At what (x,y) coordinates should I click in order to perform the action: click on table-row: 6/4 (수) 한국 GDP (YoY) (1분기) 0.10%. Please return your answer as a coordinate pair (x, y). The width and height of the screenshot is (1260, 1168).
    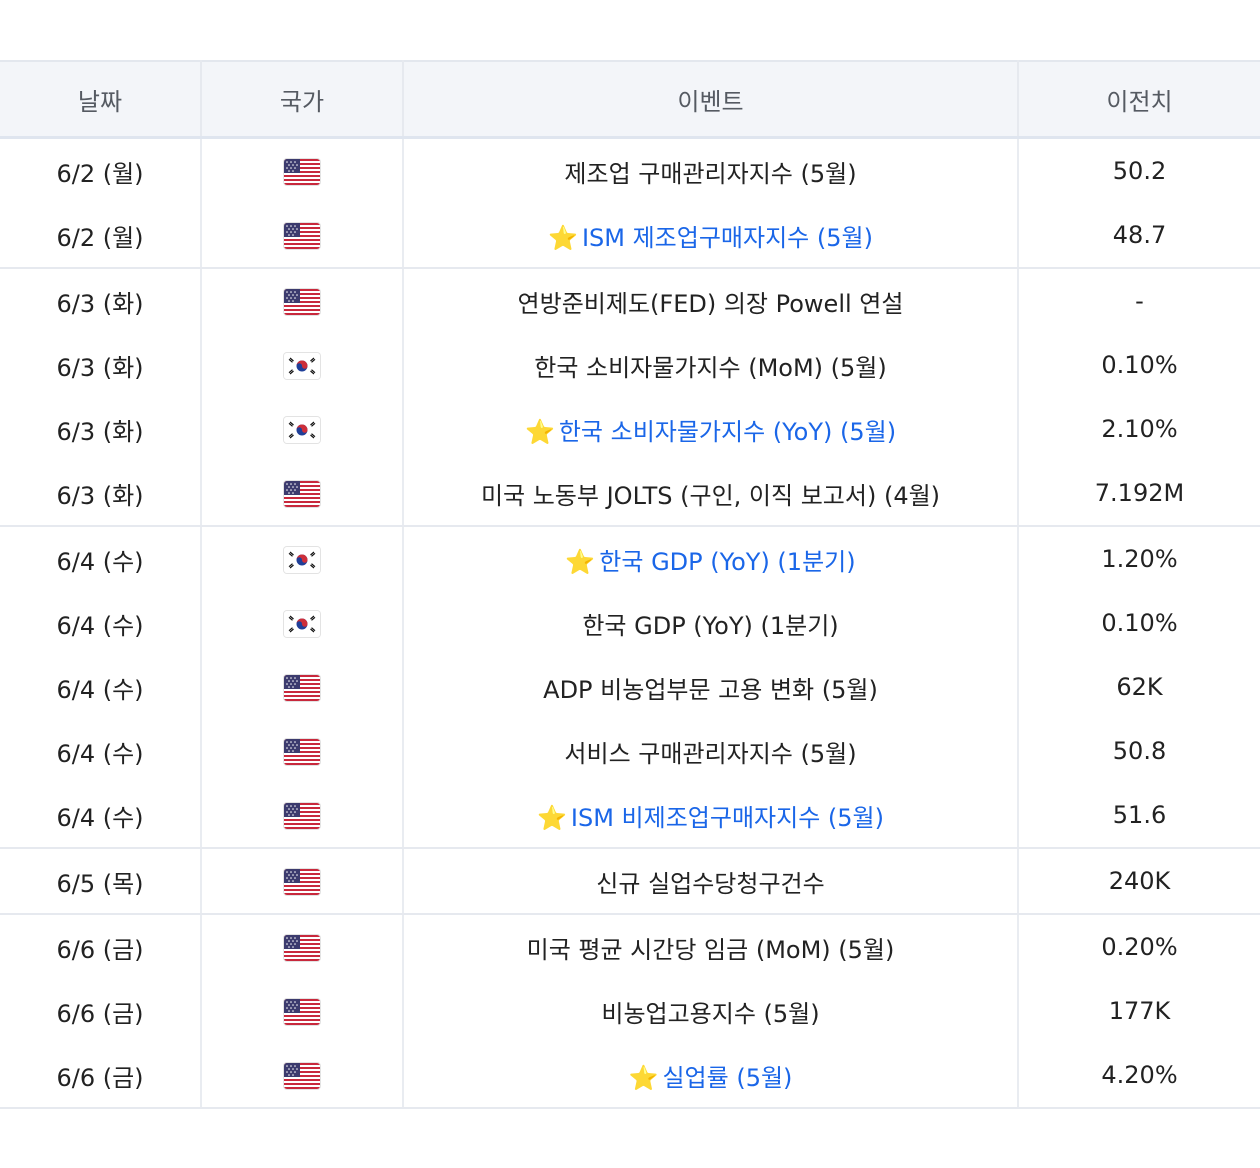
    Looking at the image, I should click on (630, 623).